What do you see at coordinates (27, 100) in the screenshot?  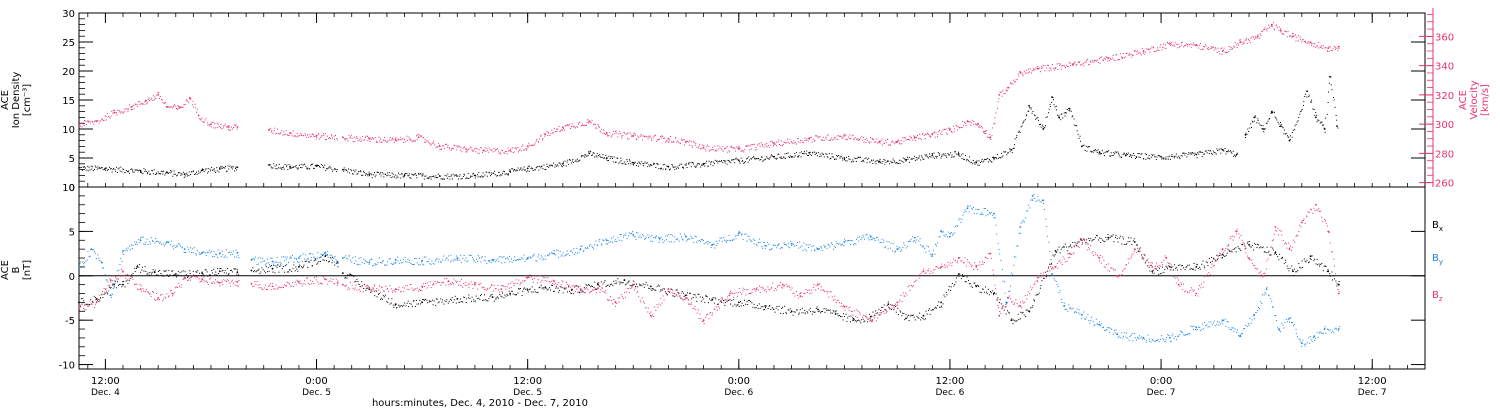 I see `density-axis-label-line: [cm⁻³]` at bounding box center [27, 100].